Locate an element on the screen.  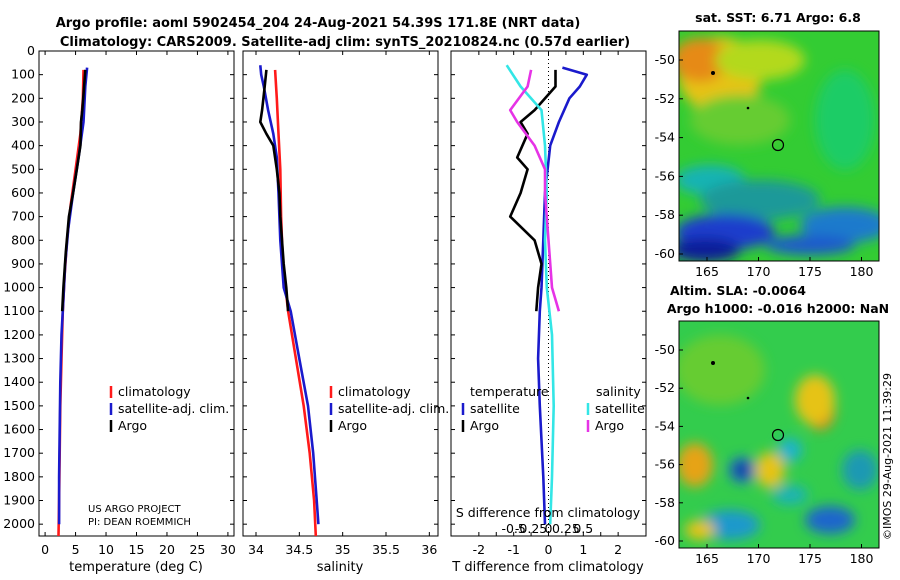
legend-label-temp-satellite: satellite is located at coordinates (495, 408).